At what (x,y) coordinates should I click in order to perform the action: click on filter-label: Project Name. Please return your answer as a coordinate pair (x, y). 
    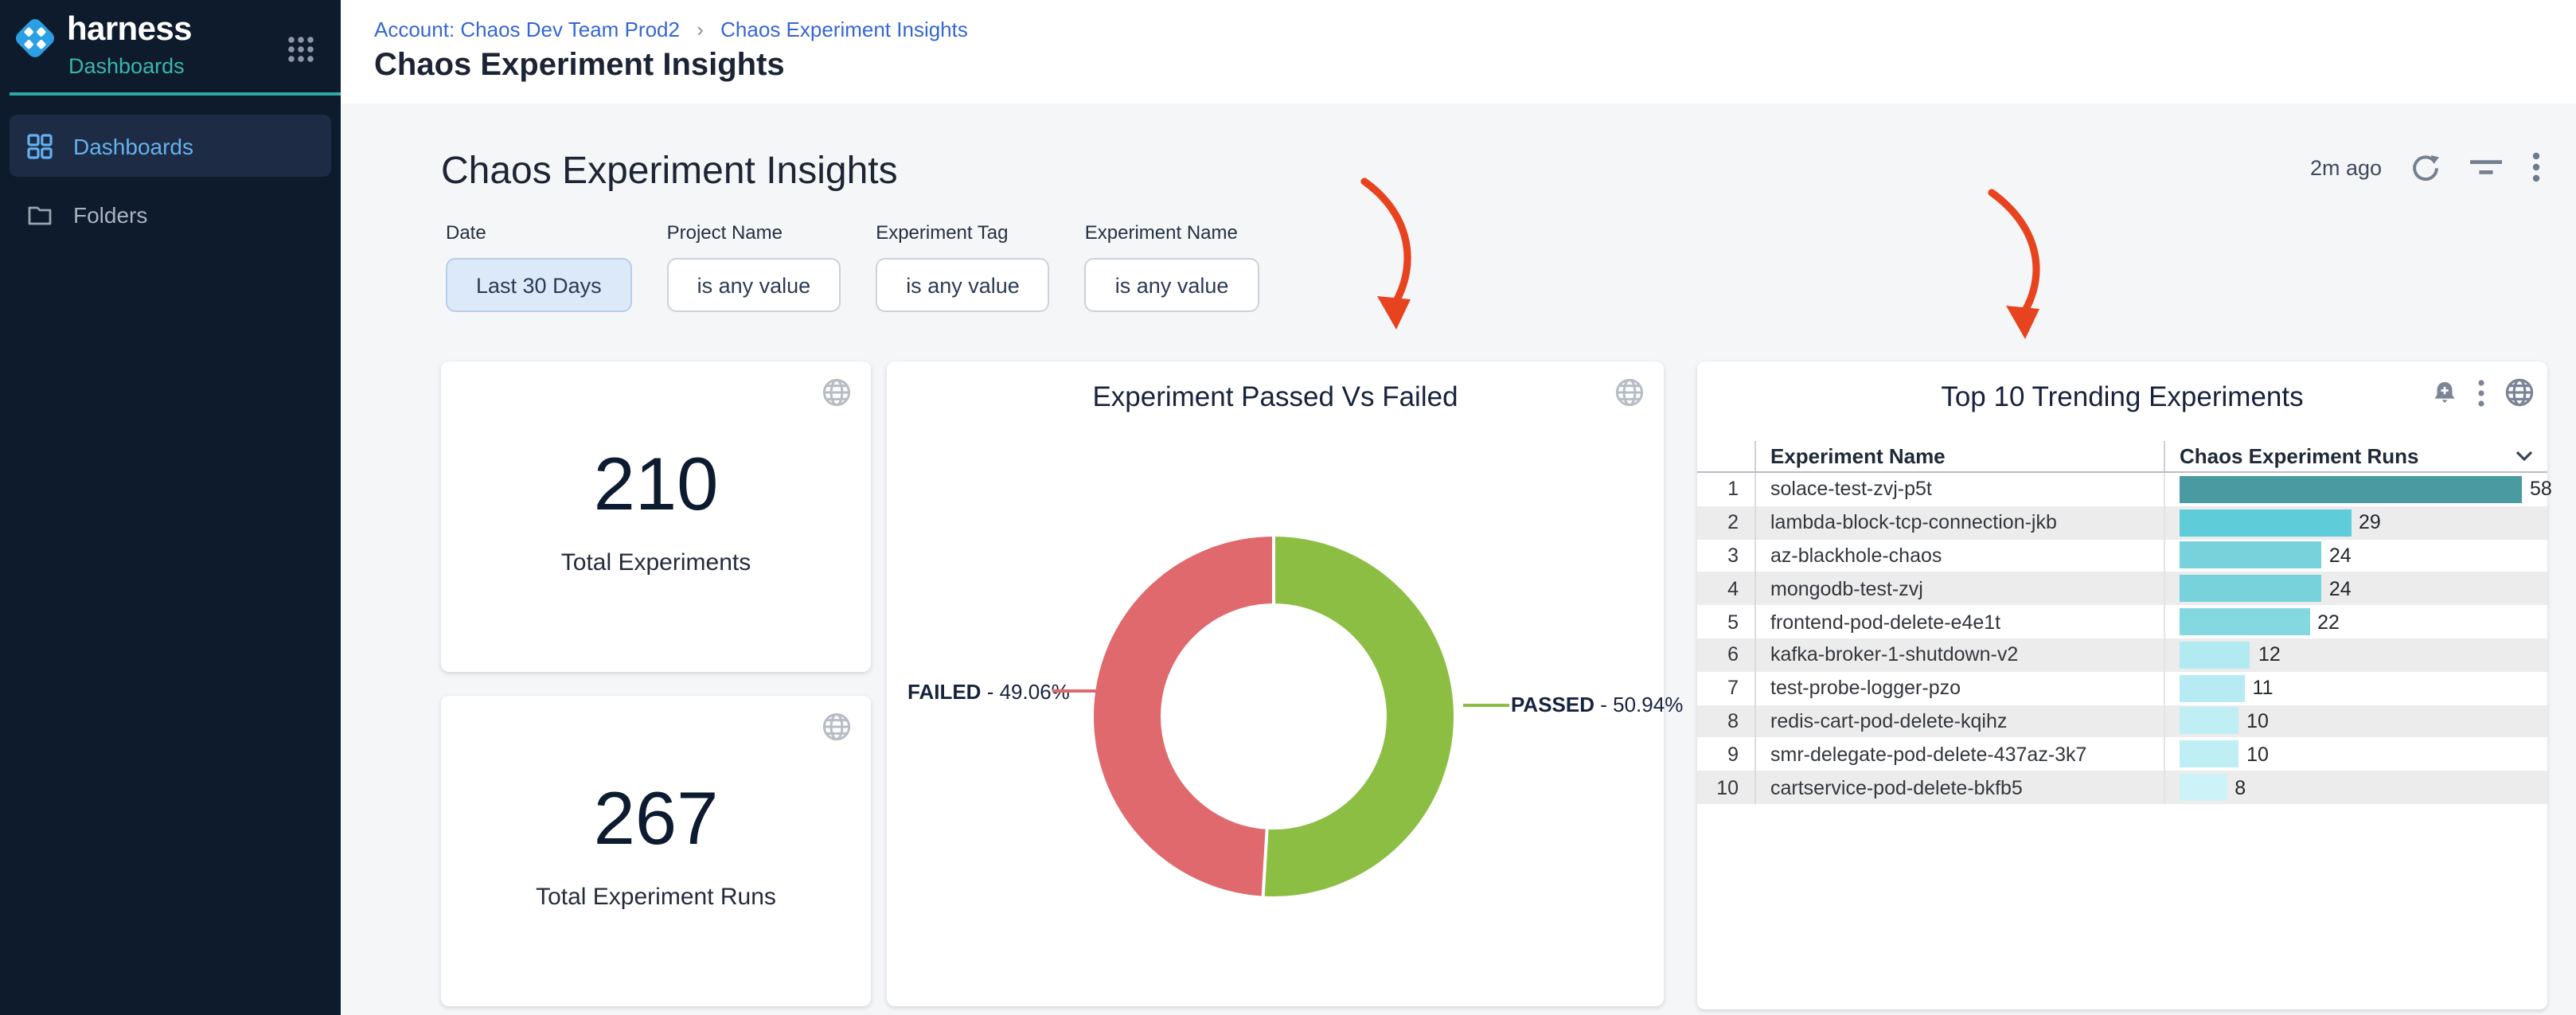
    Looking at the image, I should click on (724, 232).